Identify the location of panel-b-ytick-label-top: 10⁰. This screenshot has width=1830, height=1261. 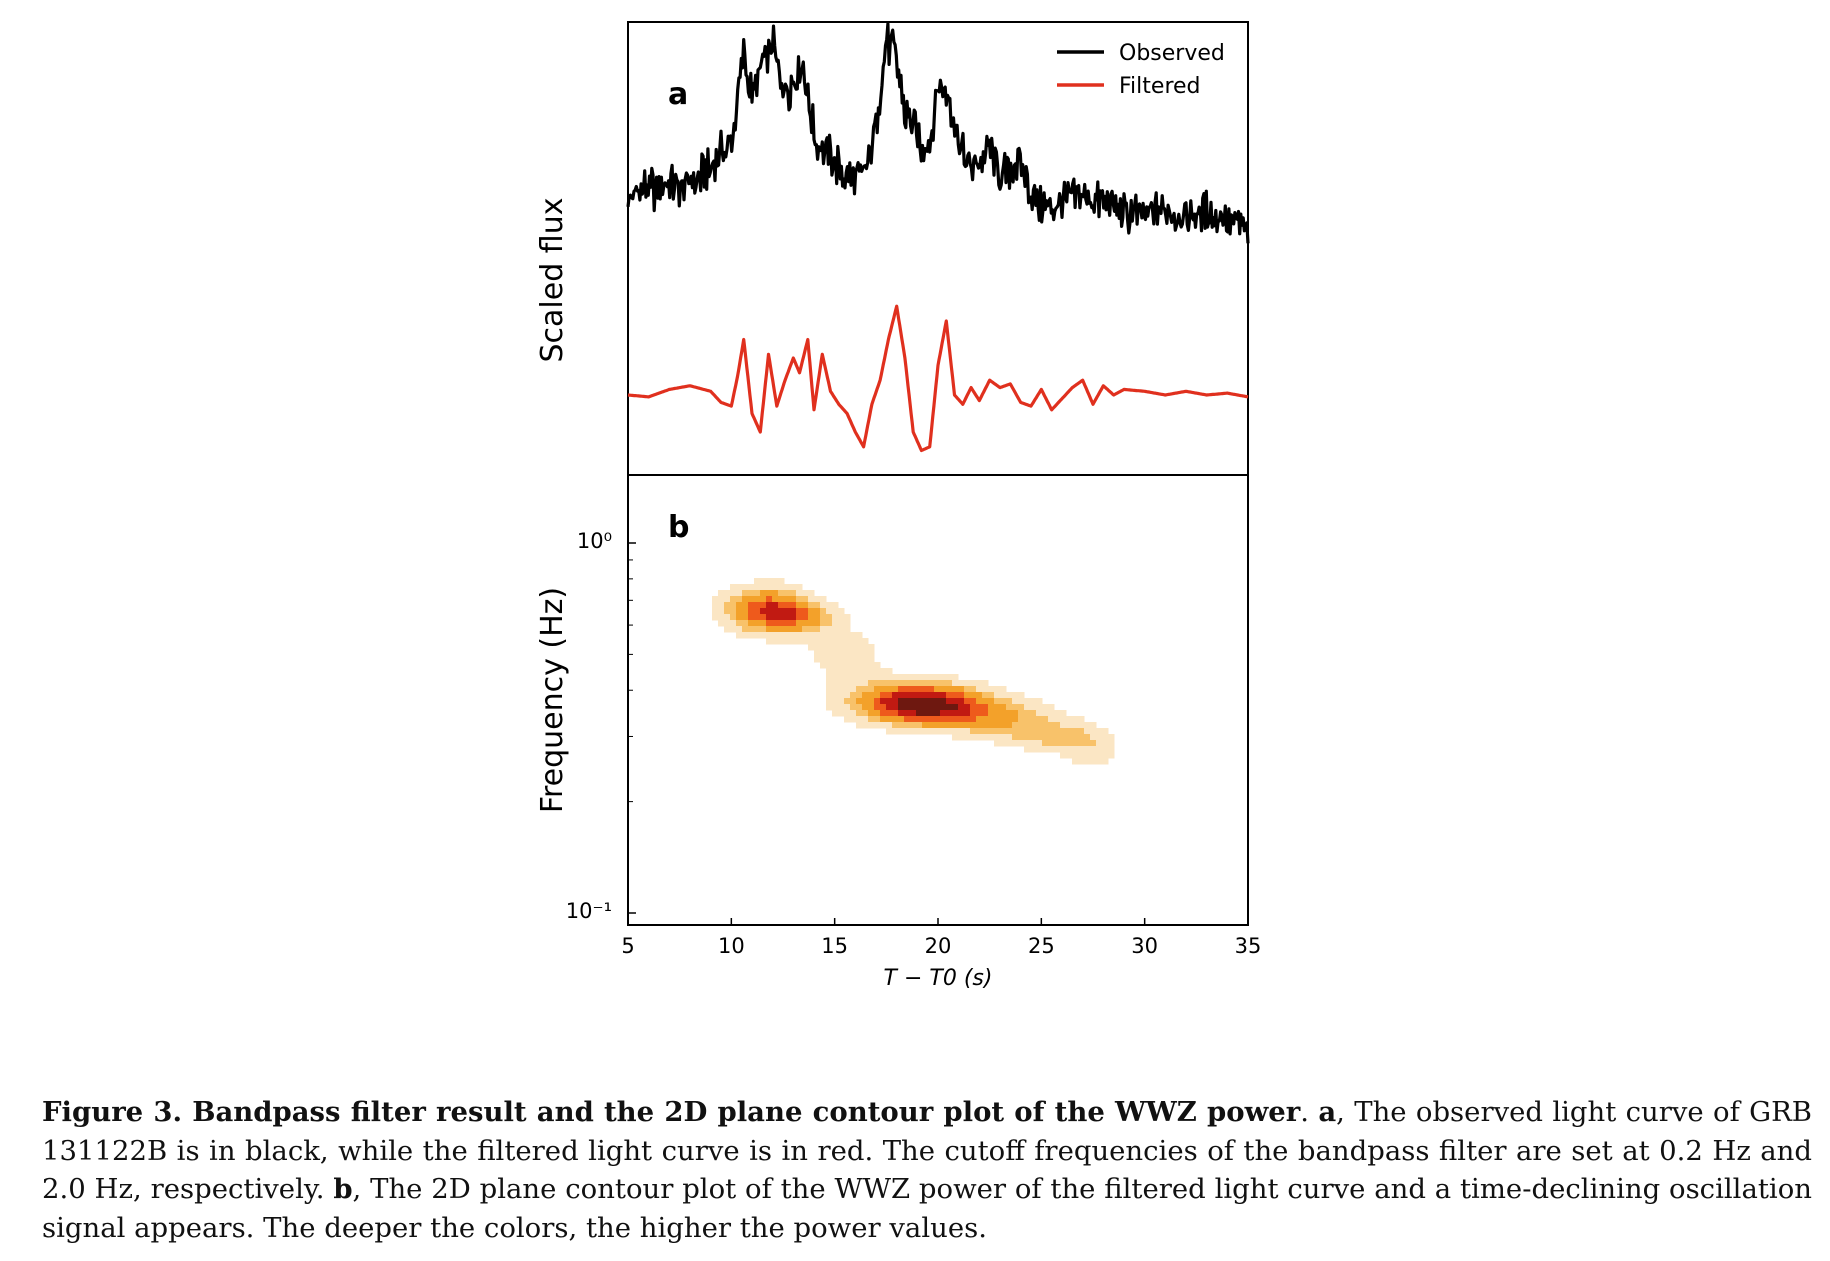
(594, 541).